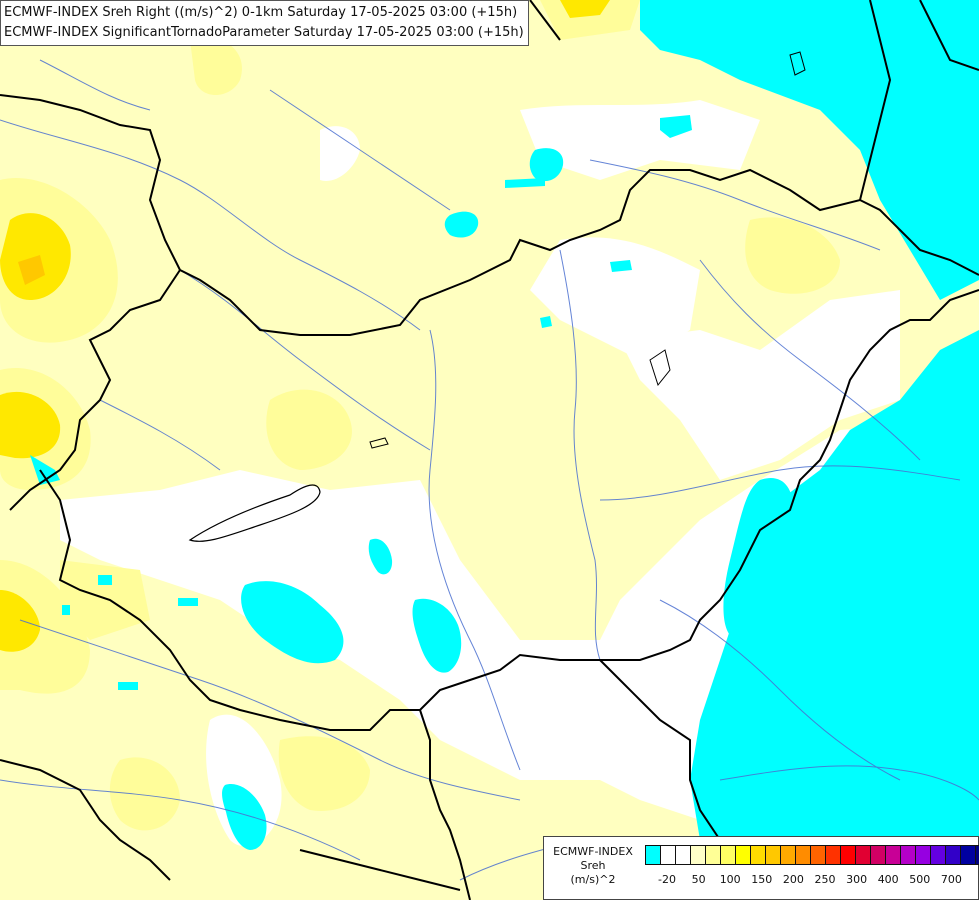 The width and height of the screenshot is (979, 900). I want to click on legend-tick-label: 500, so click(920, 879).